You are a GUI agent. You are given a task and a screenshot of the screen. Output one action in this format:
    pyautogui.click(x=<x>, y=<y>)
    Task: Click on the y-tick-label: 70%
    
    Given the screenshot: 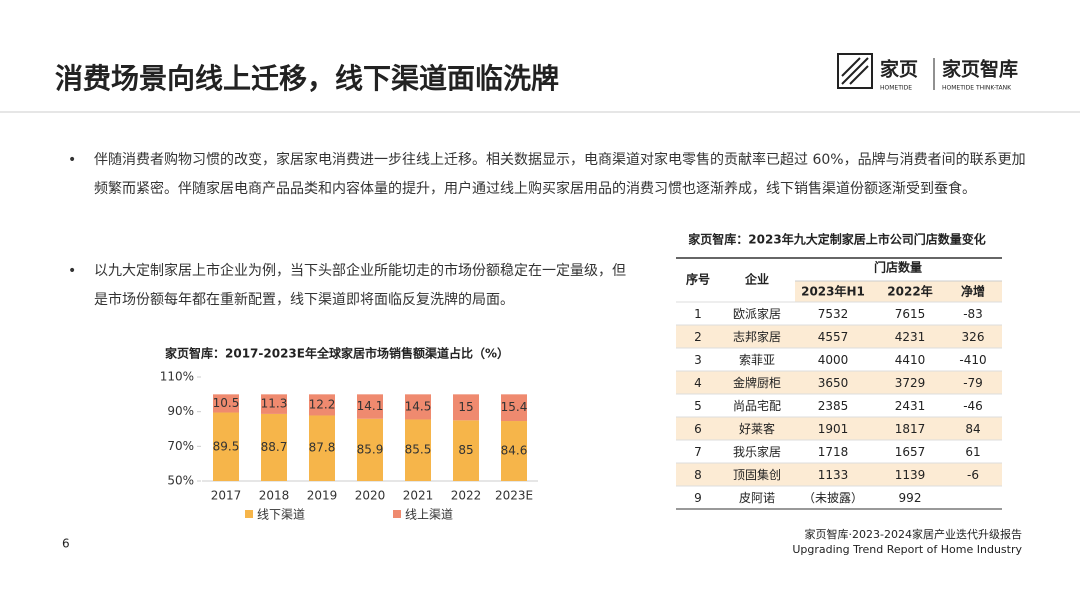 What is the action you would take?
    pyautogui.click(x=180, y=446)
    